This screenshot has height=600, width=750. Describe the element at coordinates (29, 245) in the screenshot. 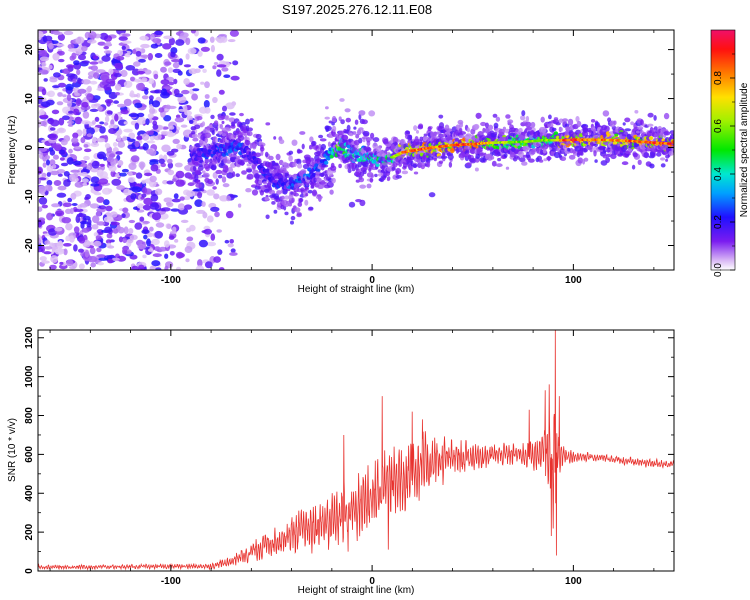

I see `y-tick-label: -20` at that location.